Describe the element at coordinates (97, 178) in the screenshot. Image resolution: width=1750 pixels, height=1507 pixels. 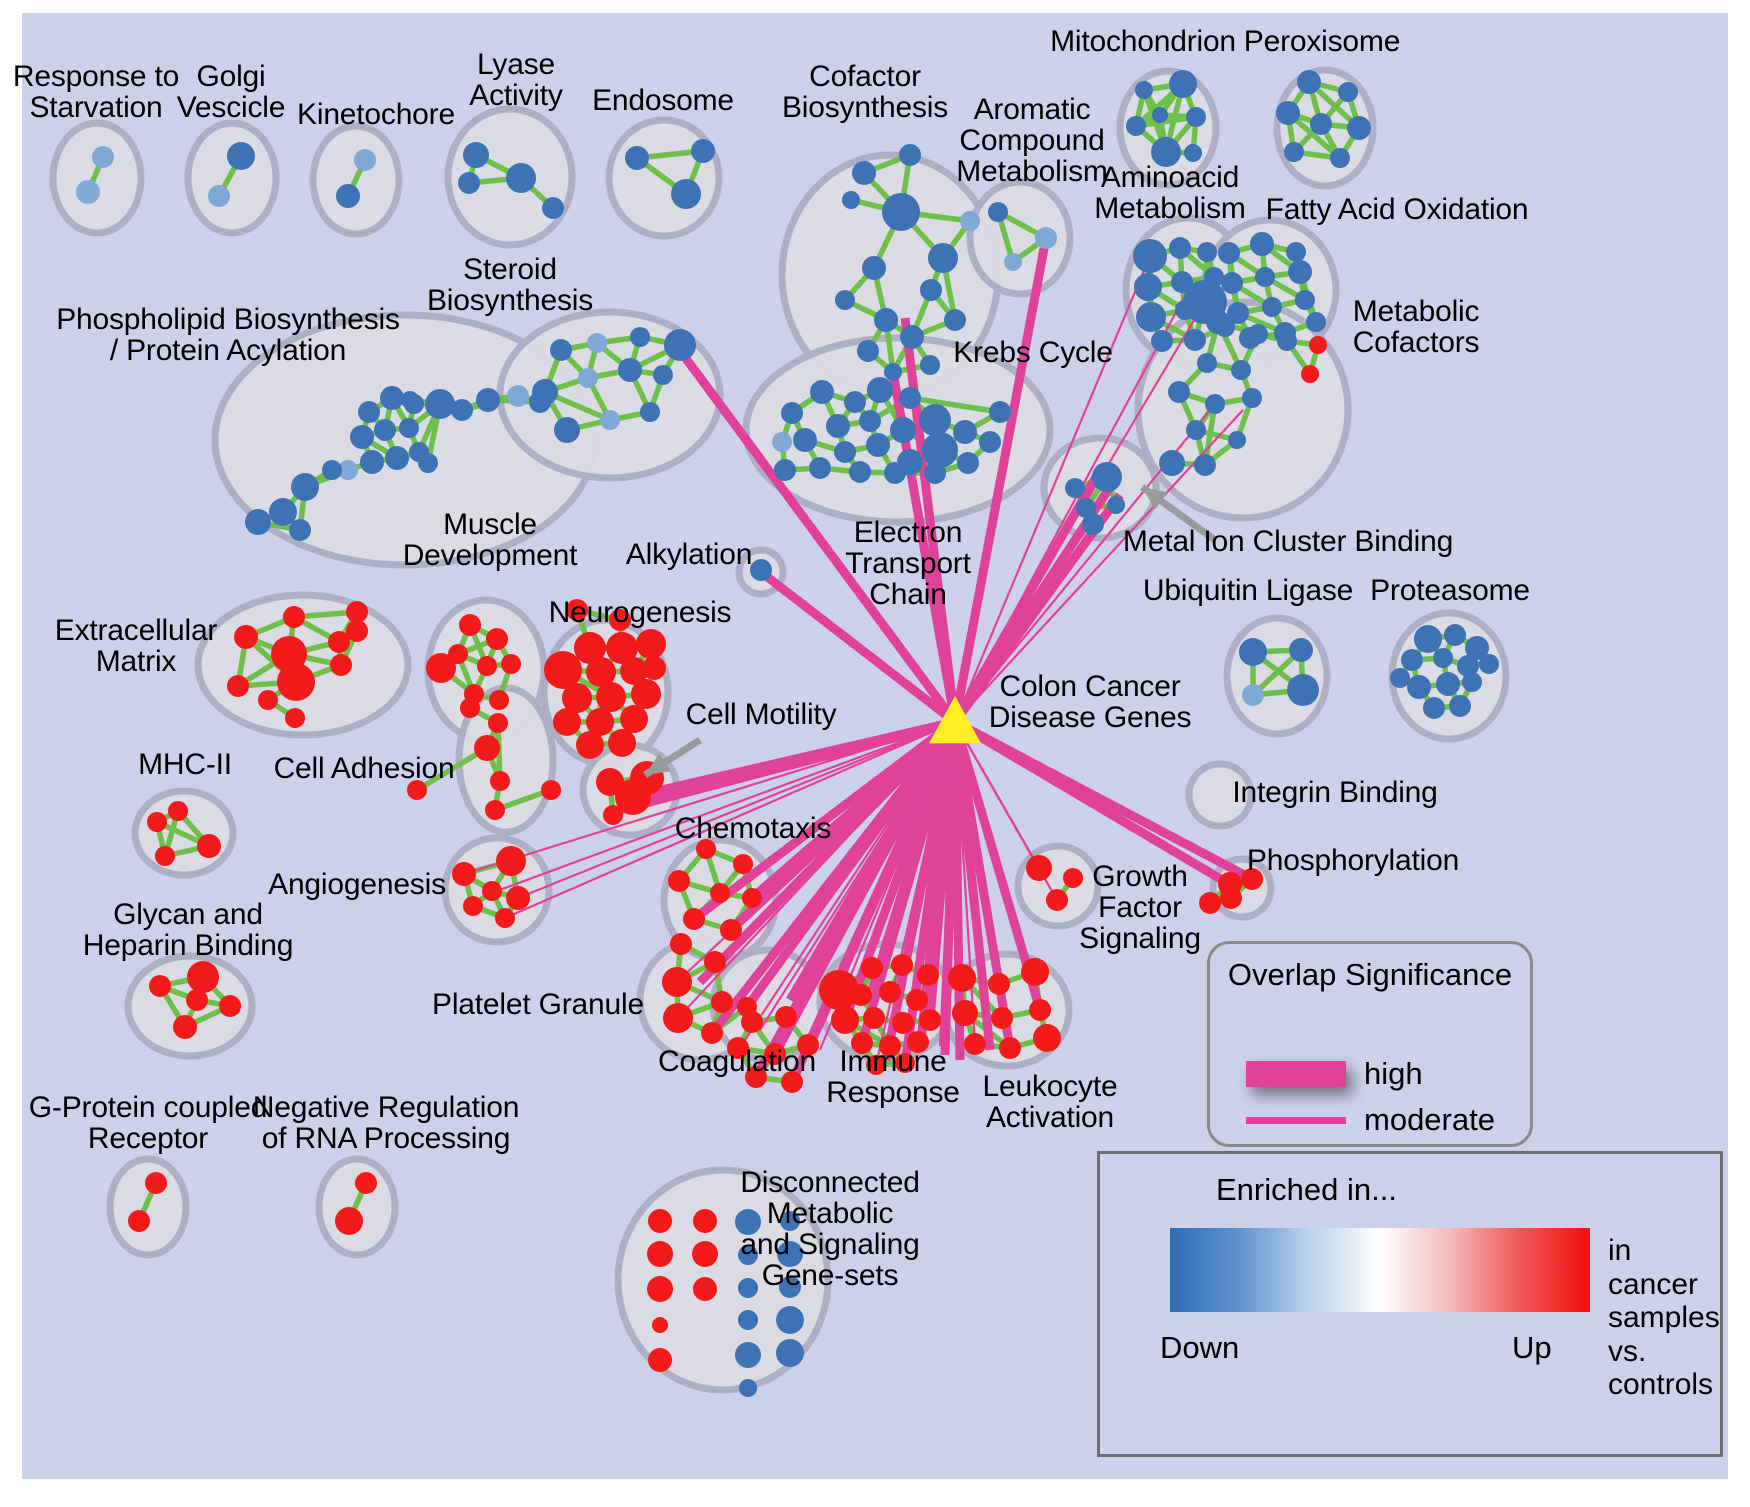
I see `cluster-ellipse-response-to-starvation` at that location.